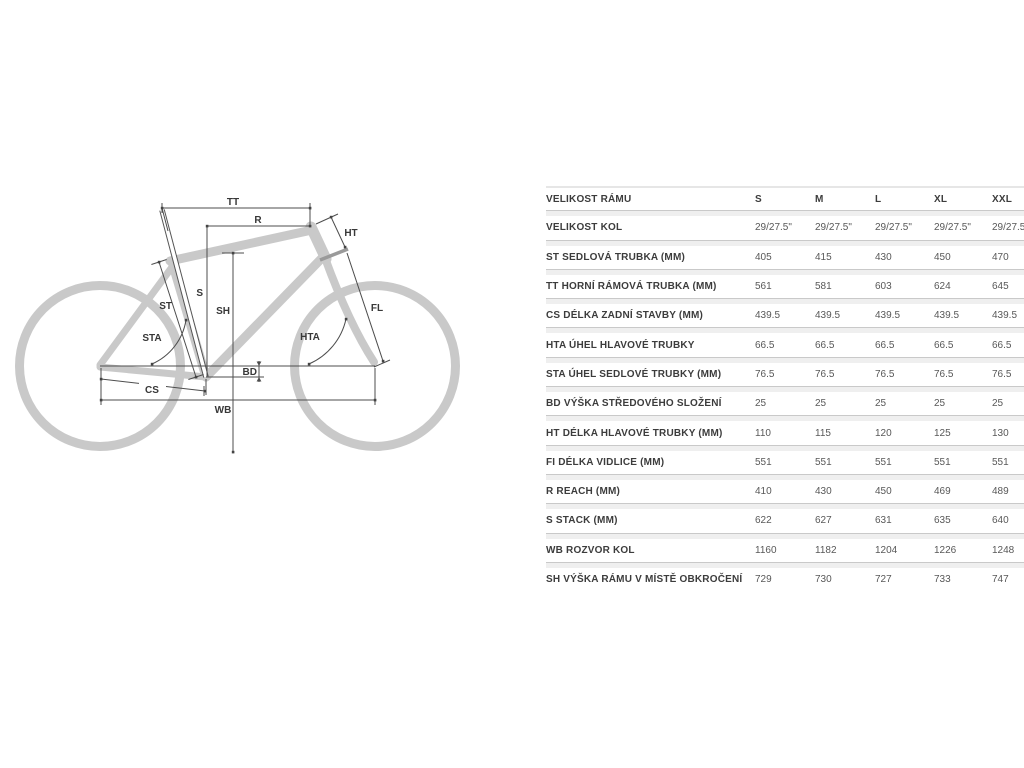 Image resolution: width=1024 pixels, height=768 pixels. Describe the element at coordinates (904, 406) in the screenshot. I see `row-value-l: 25` at that location.